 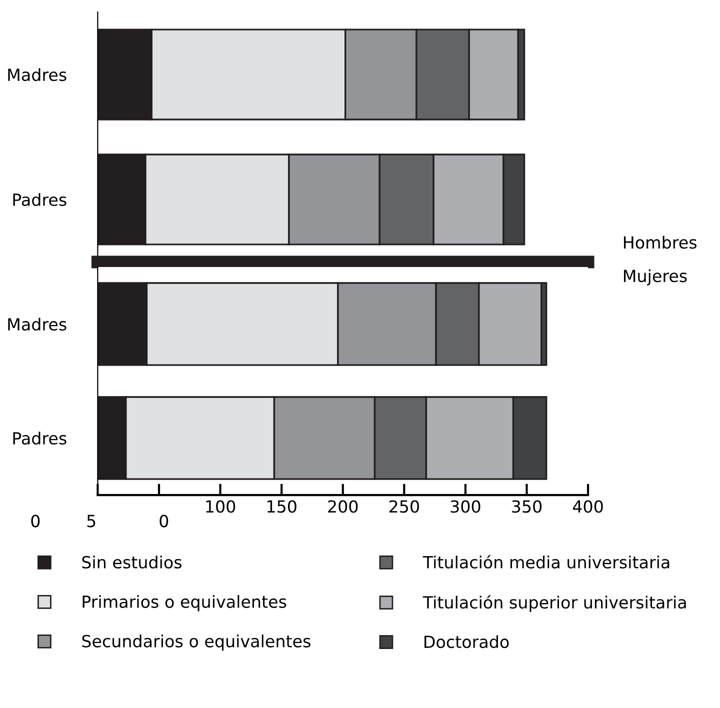 I want to click on x-tick-label: 350, so click(x=527, y=506).